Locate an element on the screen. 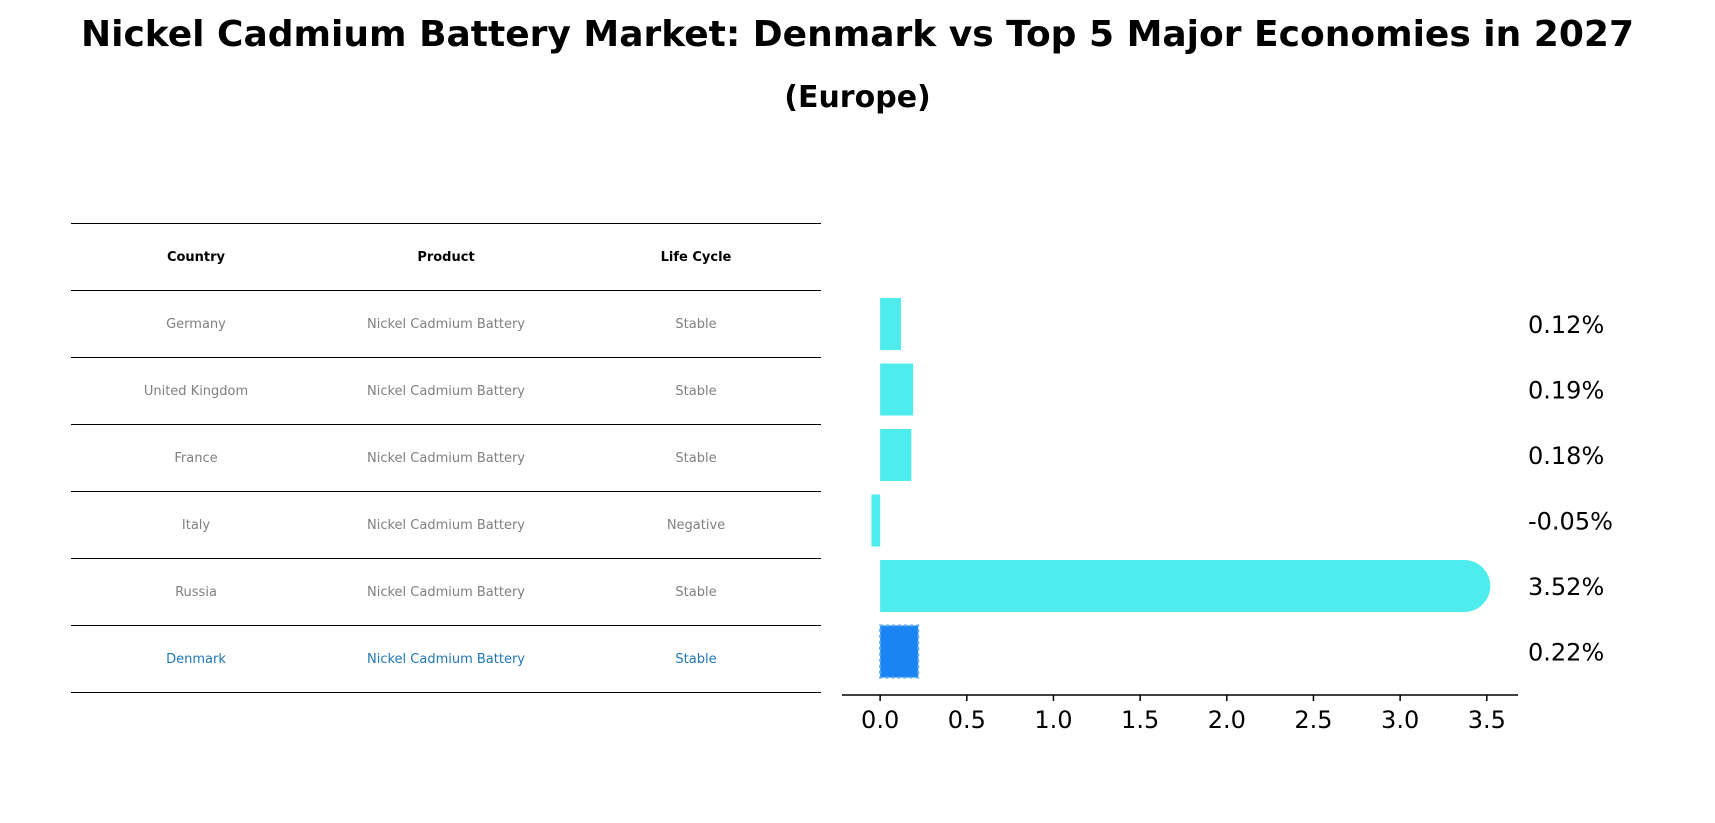 This screenshot has width=1715, height=823. life-cycle-cell: Negative is located at coordinates (696, 525).